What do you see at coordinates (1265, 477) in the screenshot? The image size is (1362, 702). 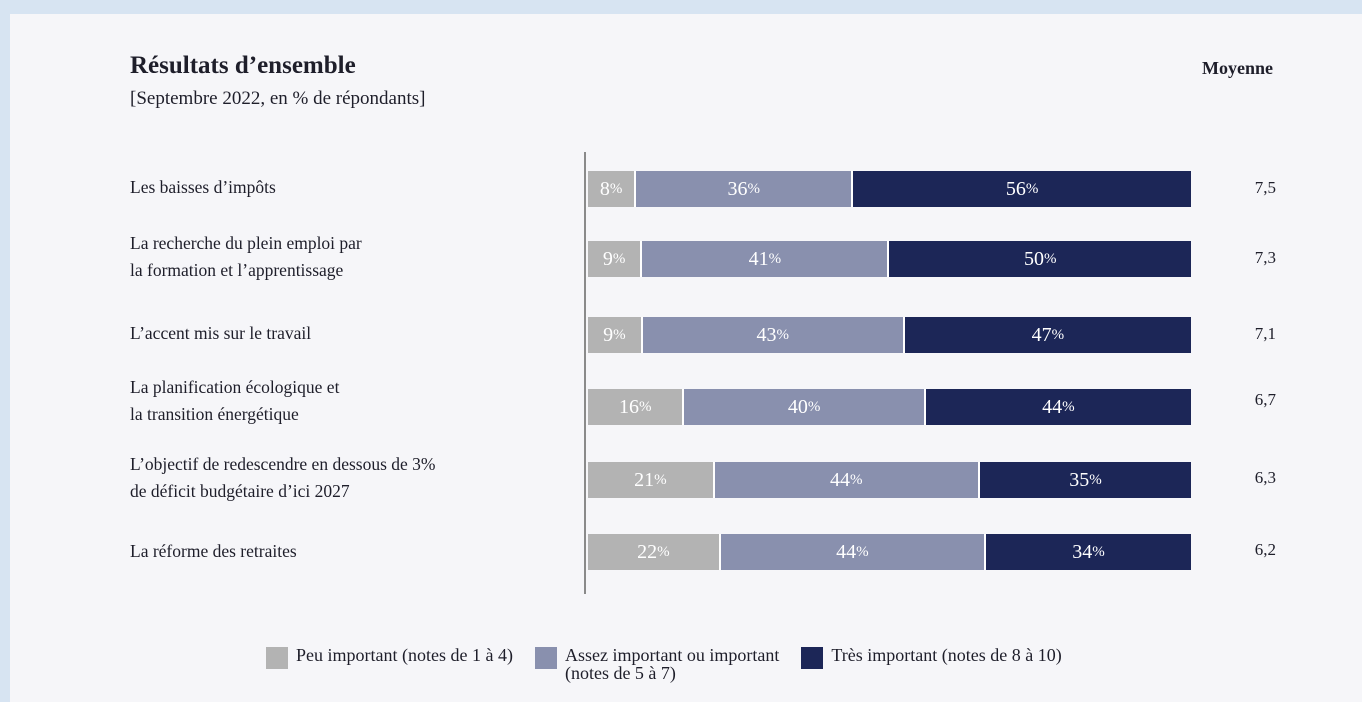 I see `mean-value: 6,3` at bounding box center [1265, 477].